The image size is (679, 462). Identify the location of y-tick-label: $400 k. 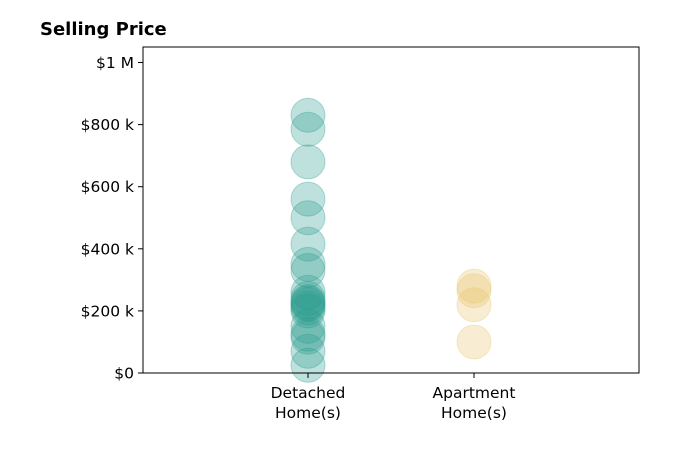
(107, 249).